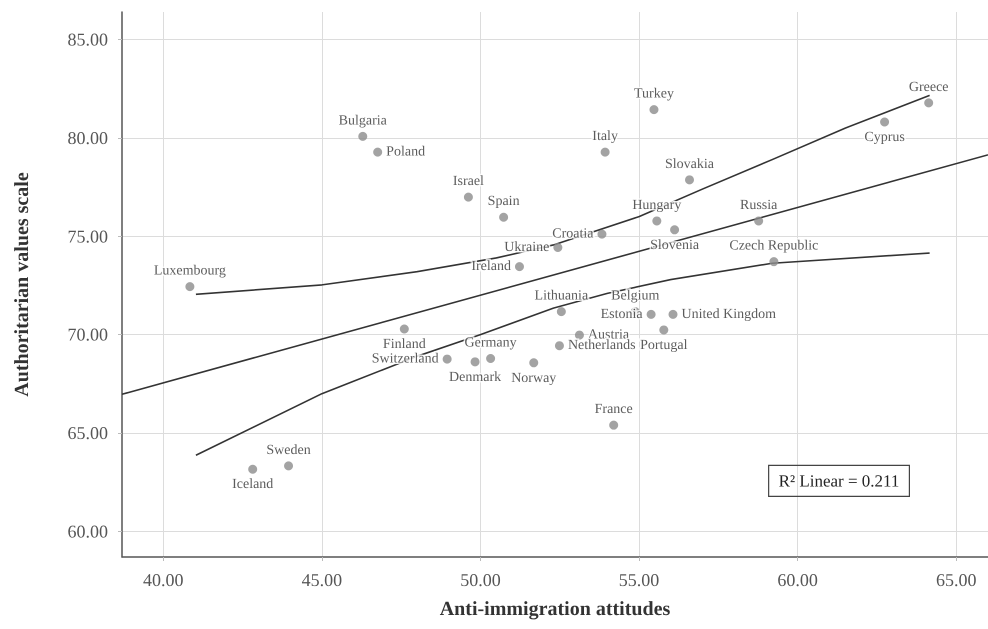 This screenshot has height=629, width=988. Describe the element at coordinates (88, 334) in the screenshot. I see `y-tick-label: 70.00` at that location.